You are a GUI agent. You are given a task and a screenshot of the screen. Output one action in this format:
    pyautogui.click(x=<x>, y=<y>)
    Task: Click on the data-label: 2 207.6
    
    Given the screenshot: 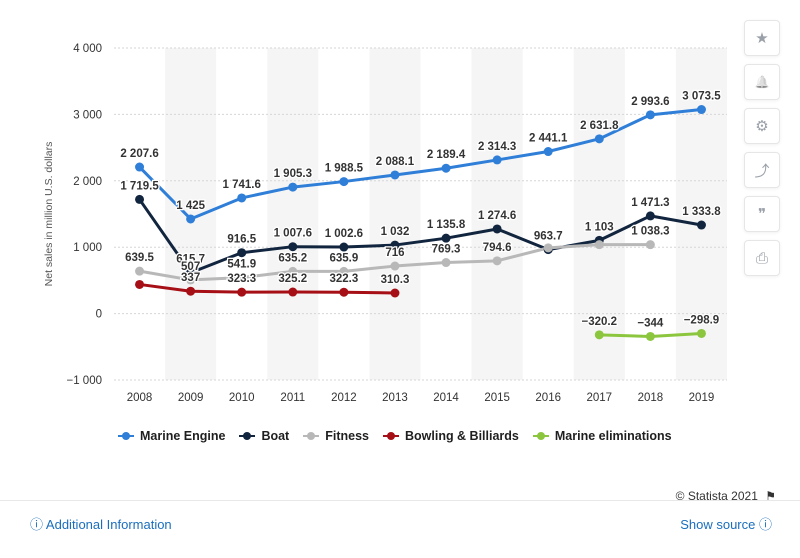 What is the action you would take?
    pyautogui.click(x=139, y=154)
    